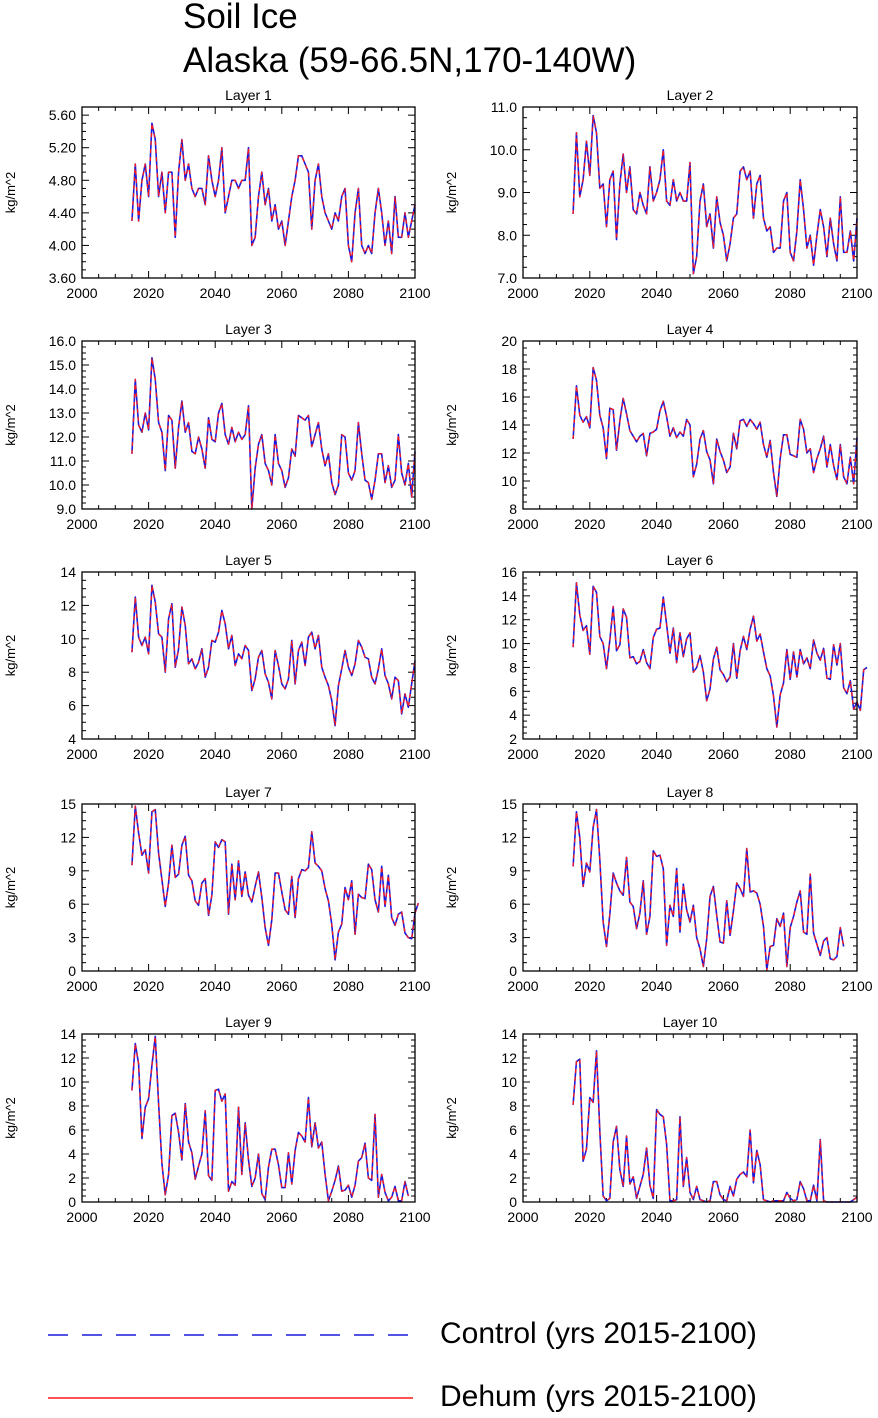 This screenshot has width=878, height=1418. I want to click on panel-title: Layer 1, so click(248, 95).